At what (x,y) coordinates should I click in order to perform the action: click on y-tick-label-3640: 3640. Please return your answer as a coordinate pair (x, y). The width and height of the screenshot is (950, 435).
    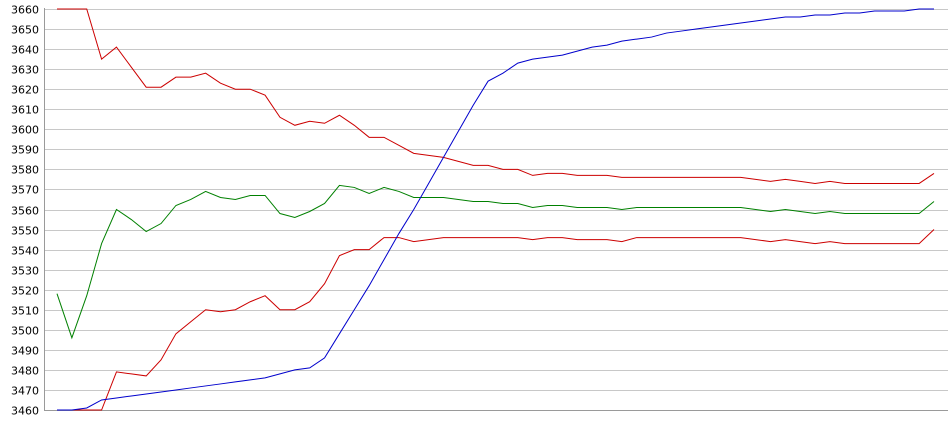
    Looking at the image, I should click on (25, 50).